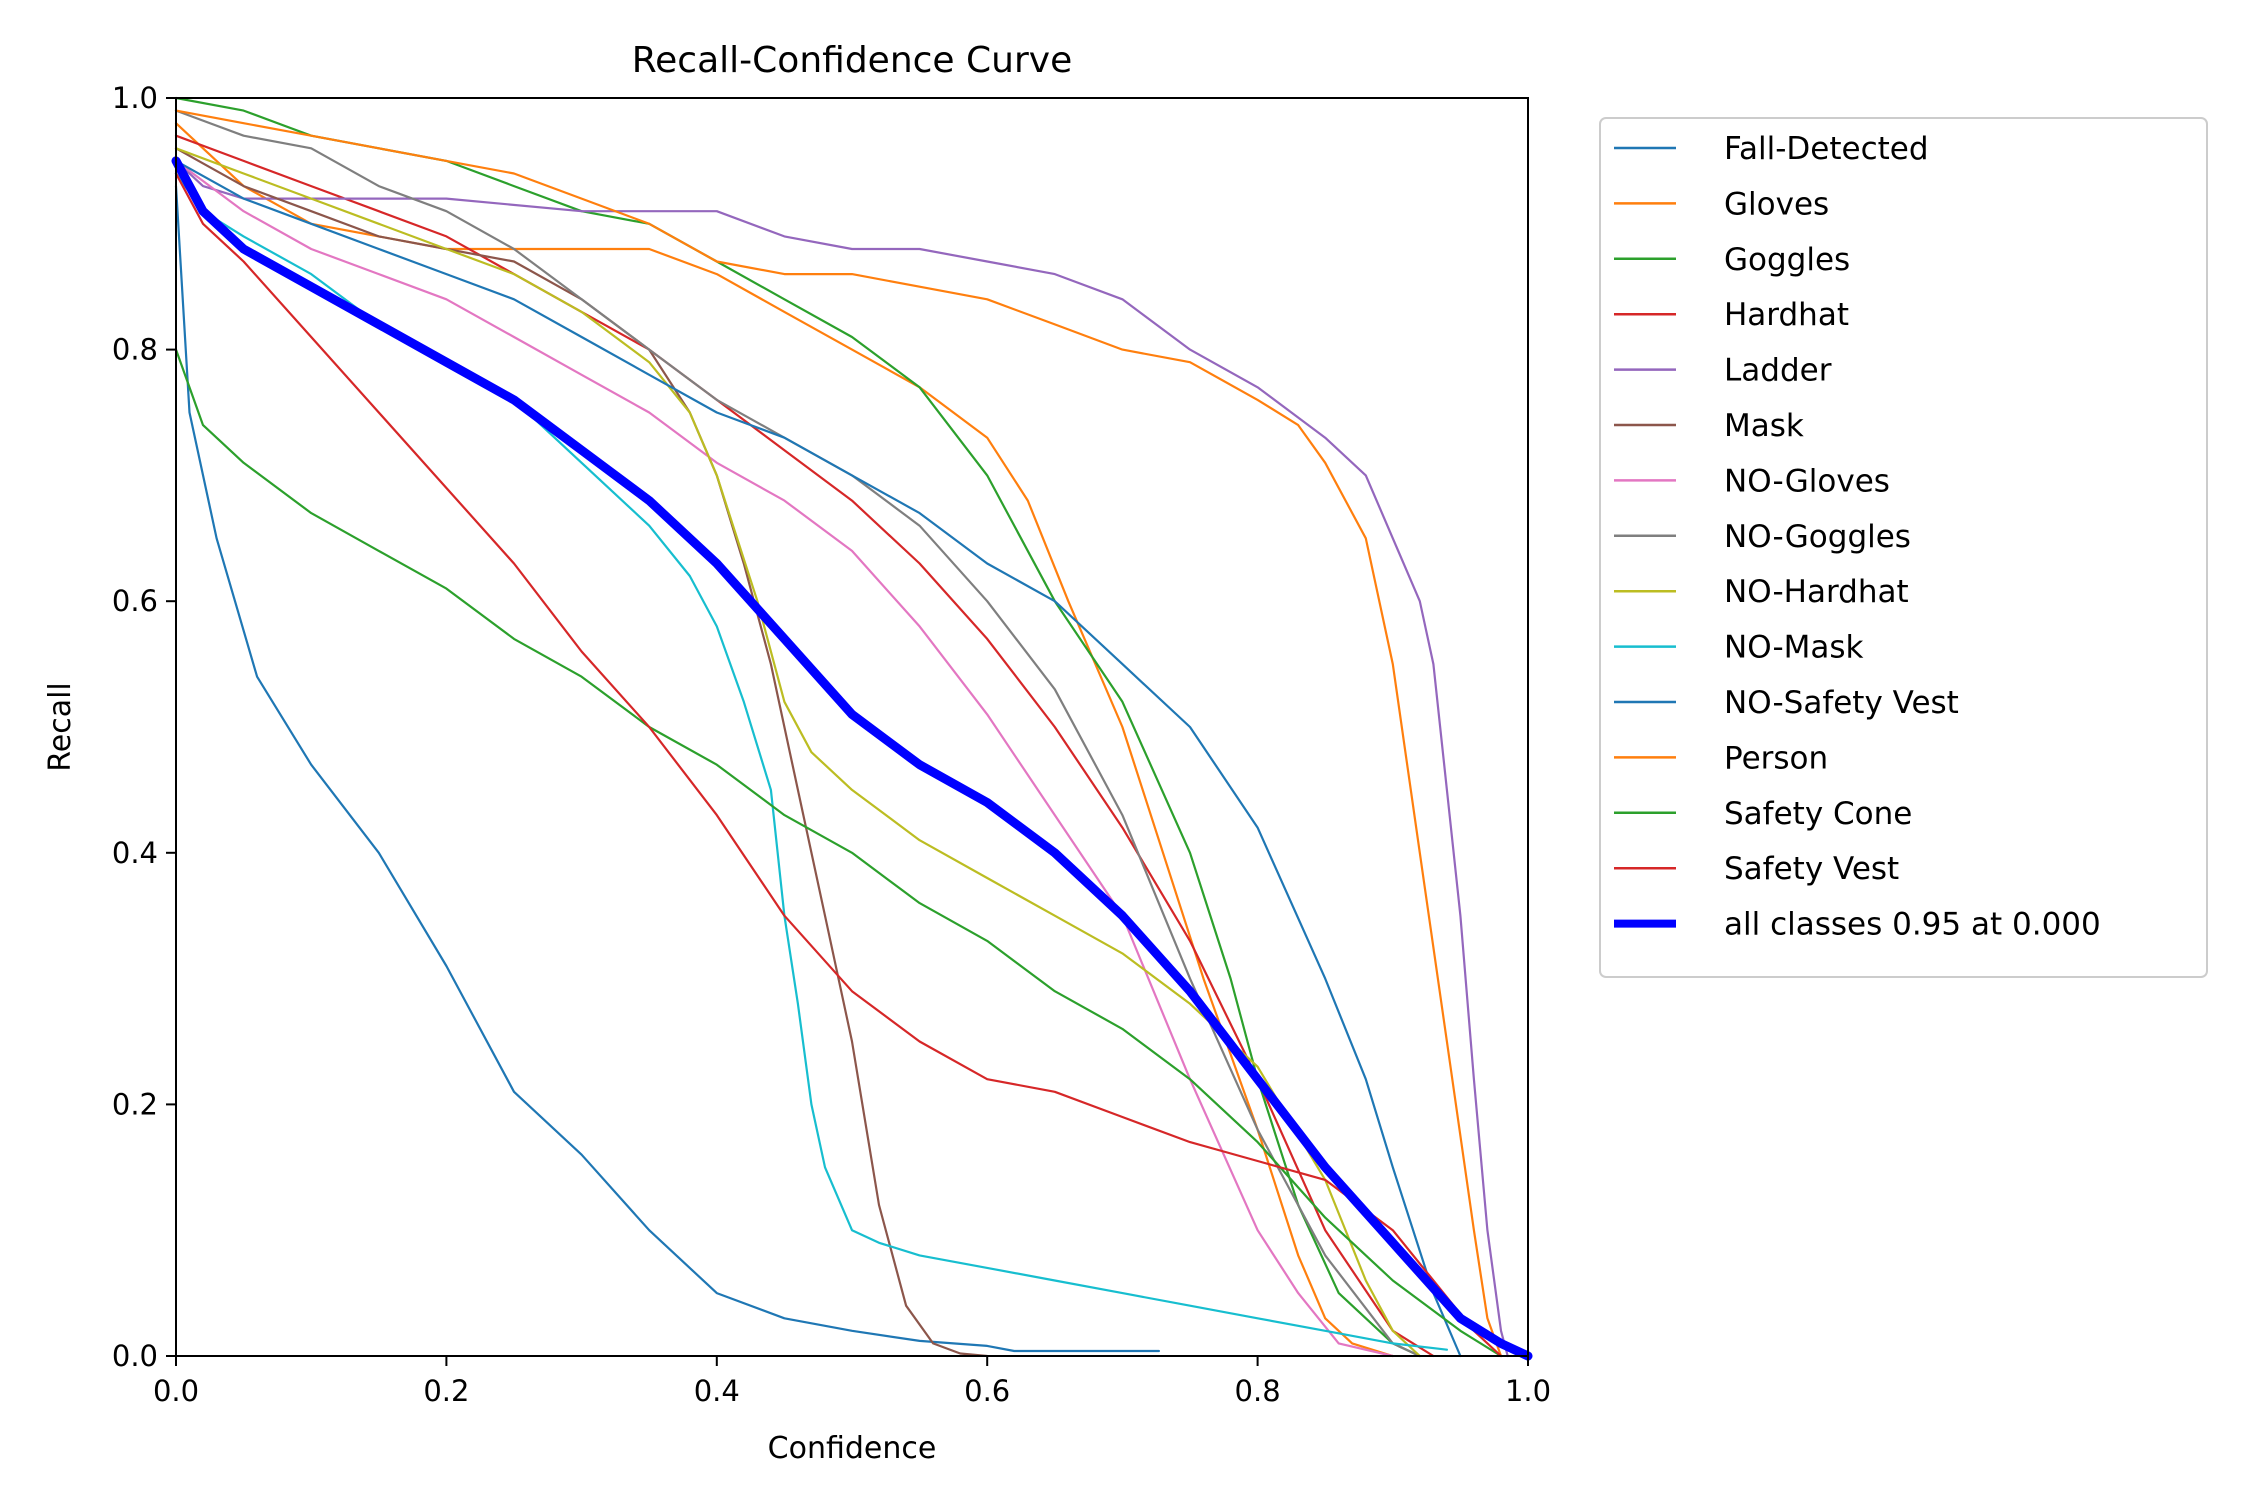 Image resolution: width=2250 pixels, height=1500 pixels. Describe the element at coordinates (852, 1448) in the screenshot. I see `x-axis-label: Confidence` at that location.